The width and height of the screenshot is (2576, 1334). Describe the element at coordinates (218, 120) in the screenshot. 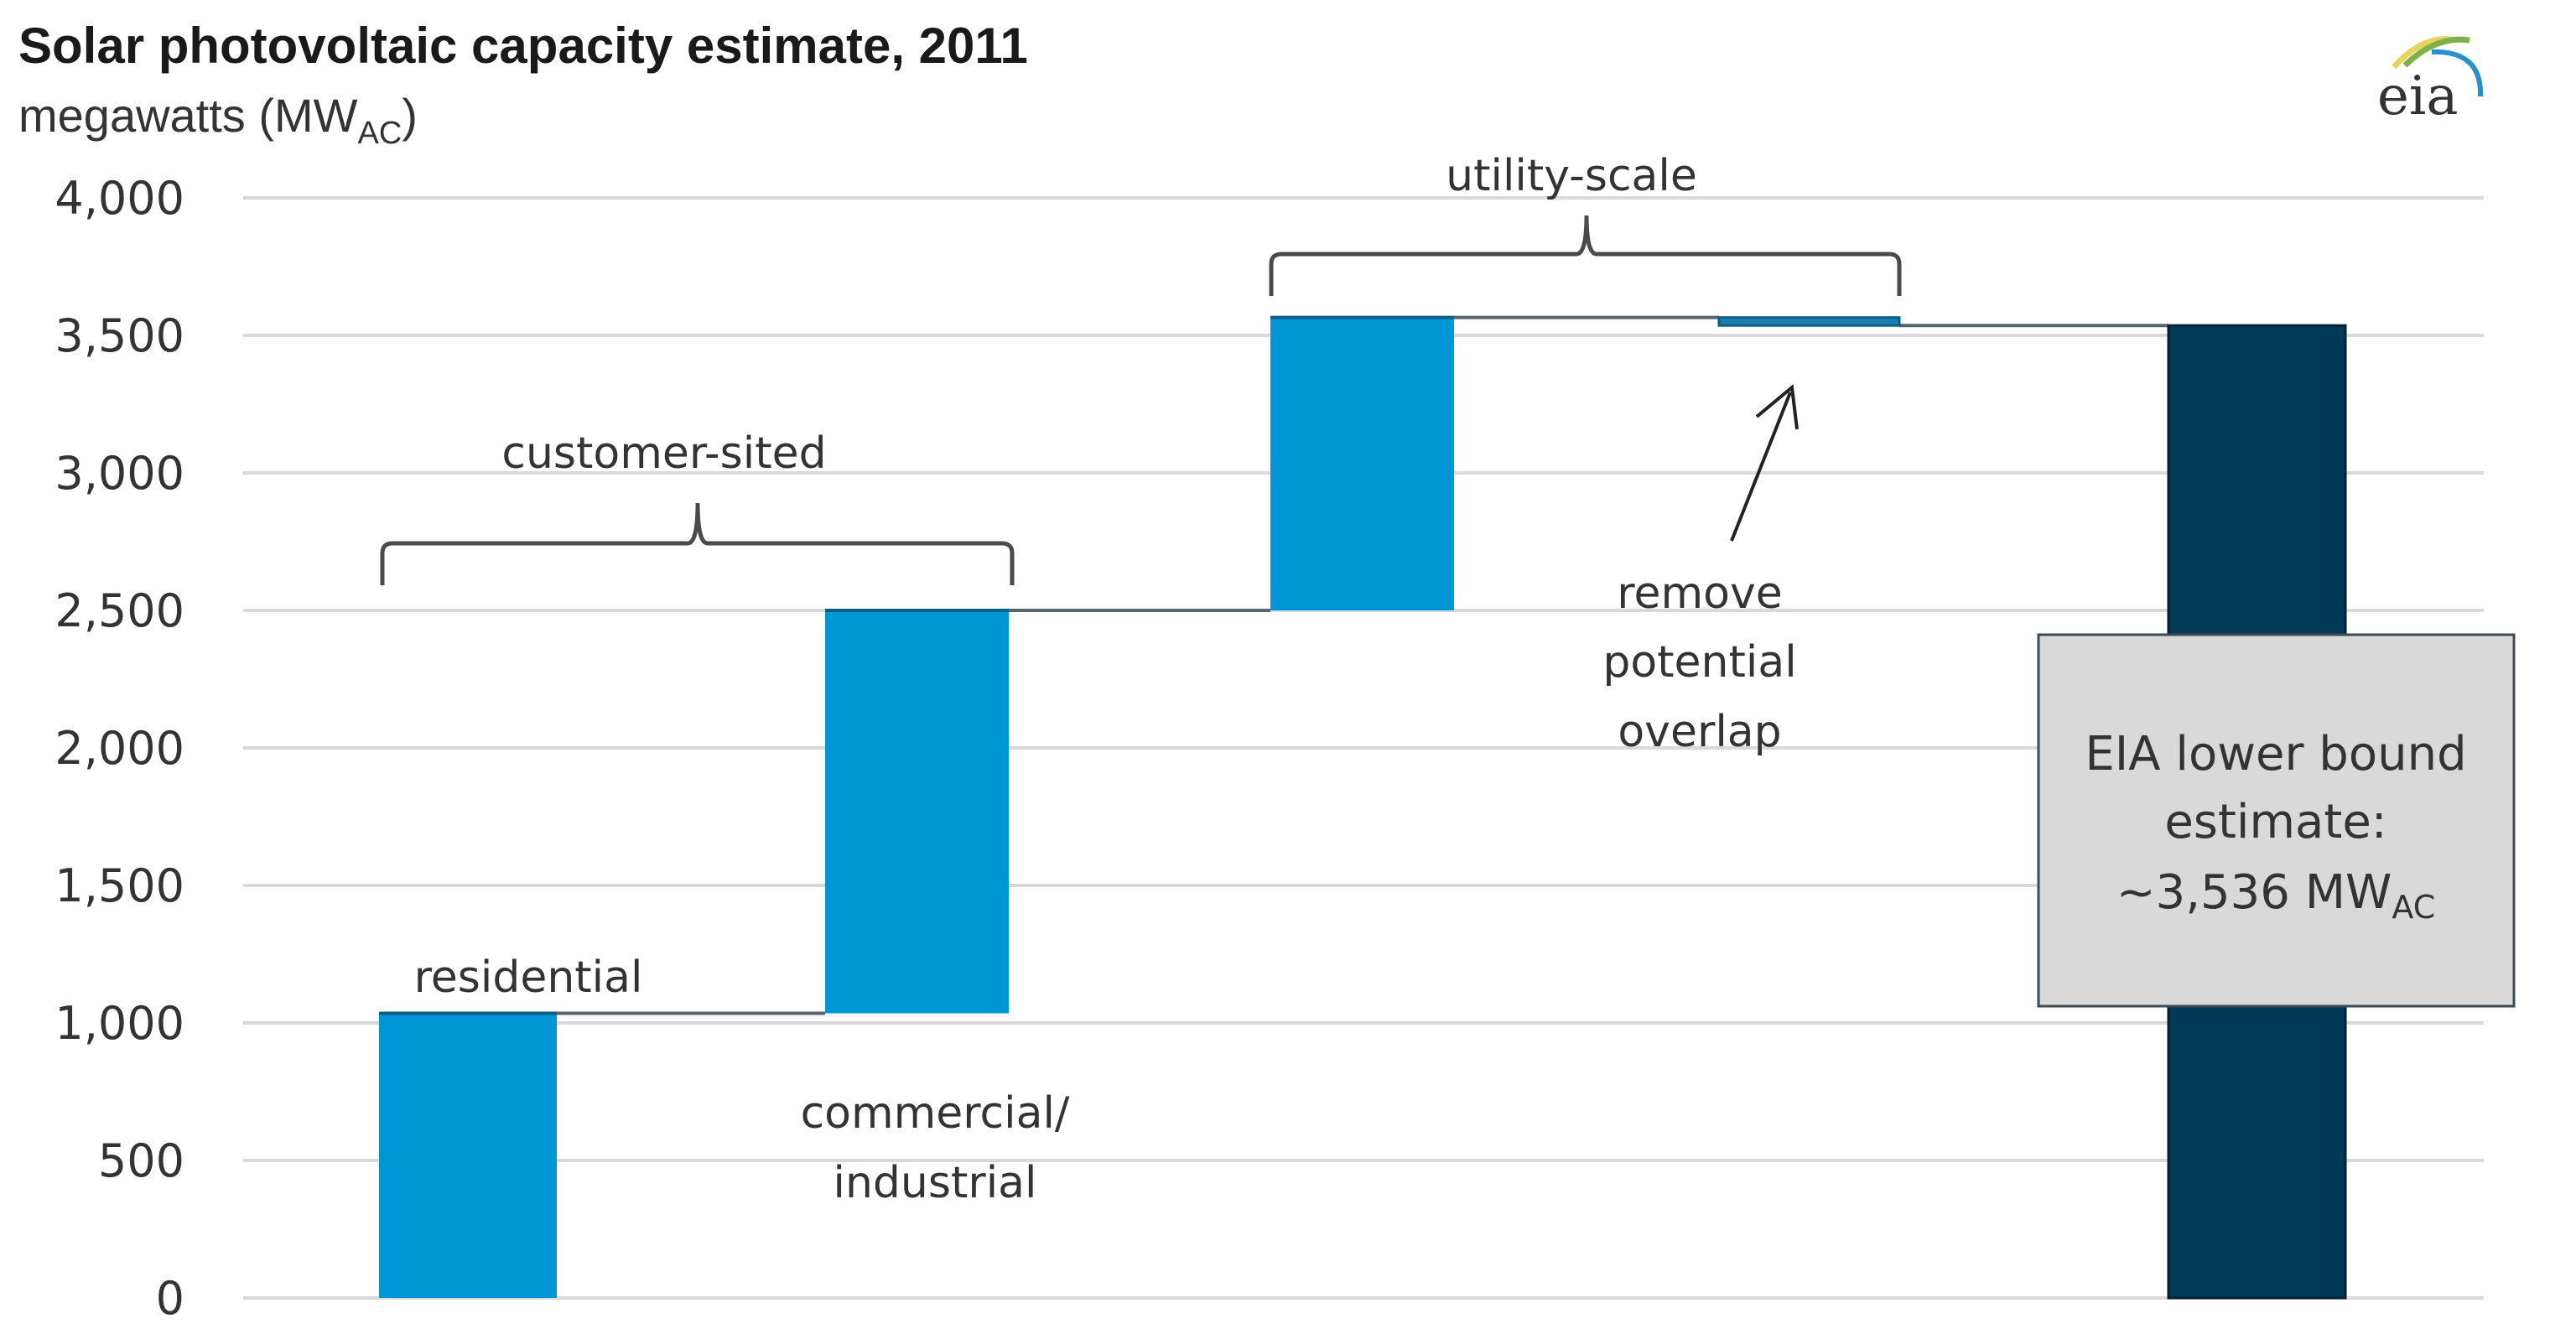

I see `chart-subtitle: megawatts (MWAC)` at that location.